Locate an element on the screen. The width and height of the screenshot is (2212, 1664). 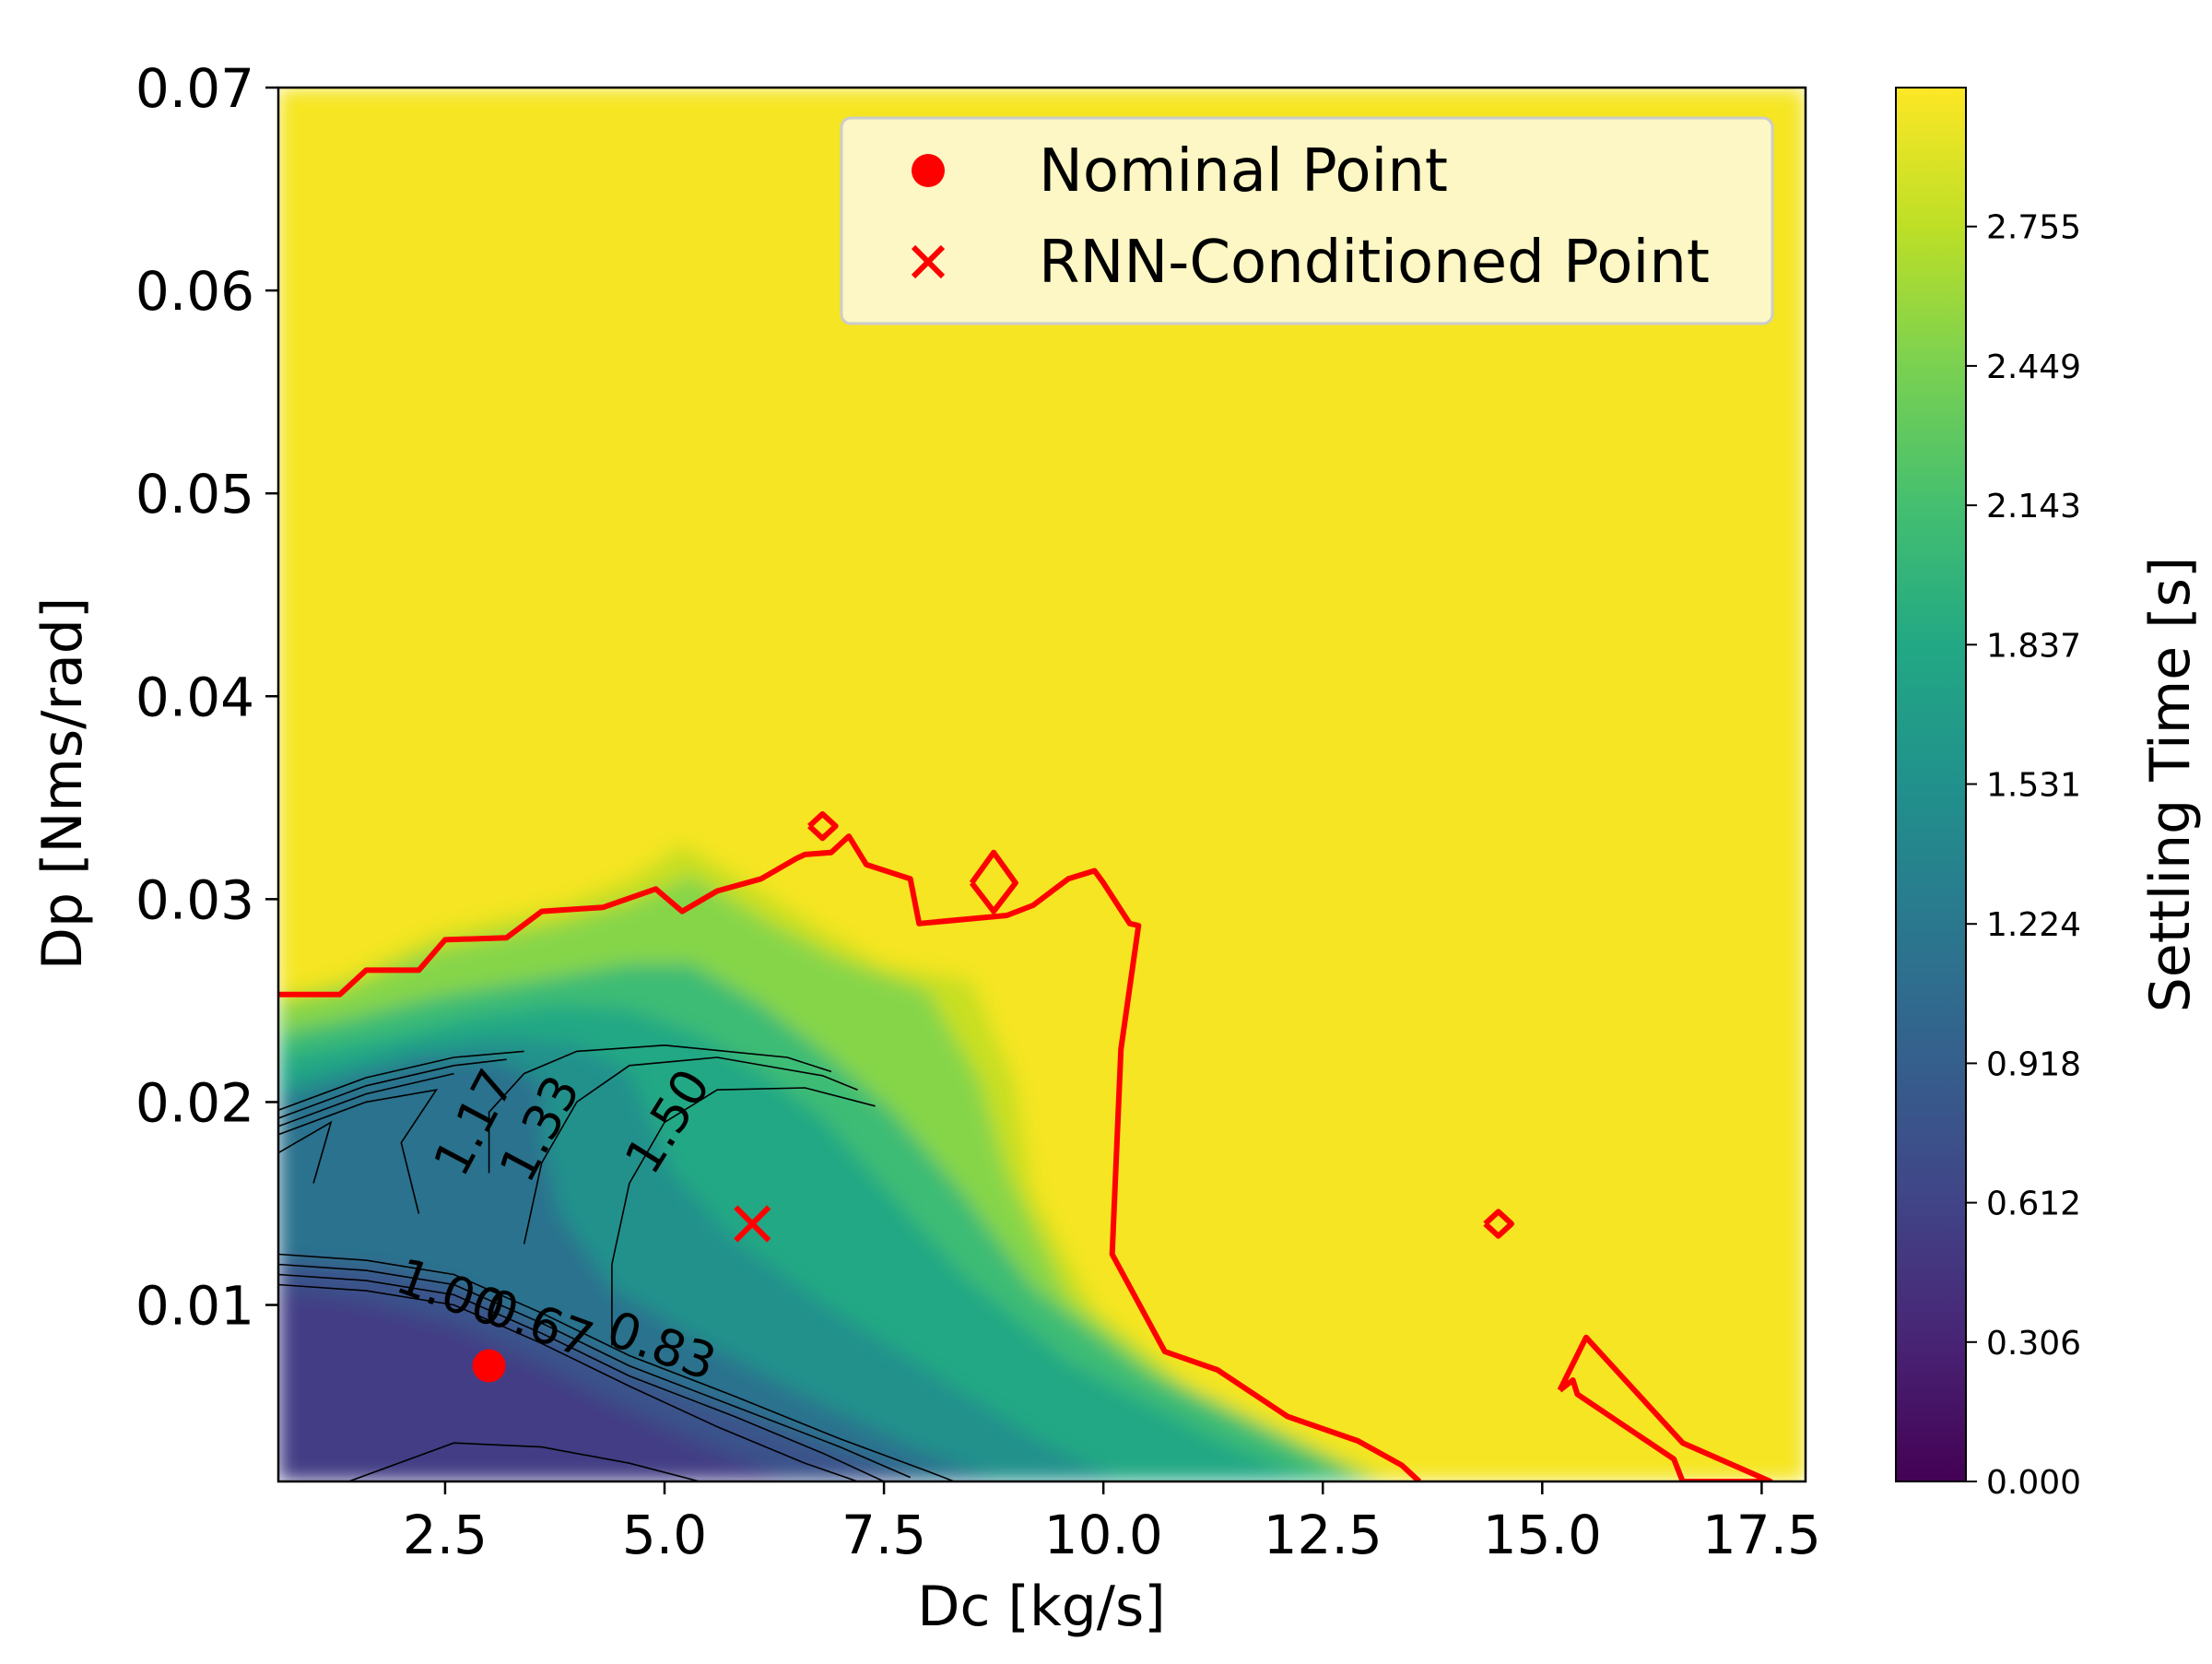
legend-rnn-marker is located at coordinates (928, 261).